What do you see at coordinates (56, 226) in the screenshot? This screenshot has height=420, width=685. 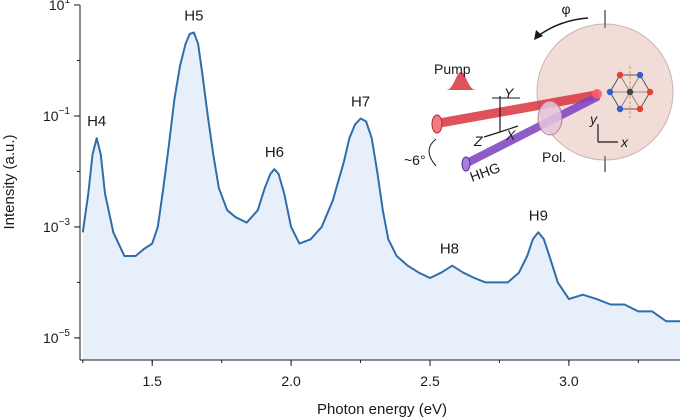 I see `y-tick-label: 10⁻³` at bounding box center [56, 226].